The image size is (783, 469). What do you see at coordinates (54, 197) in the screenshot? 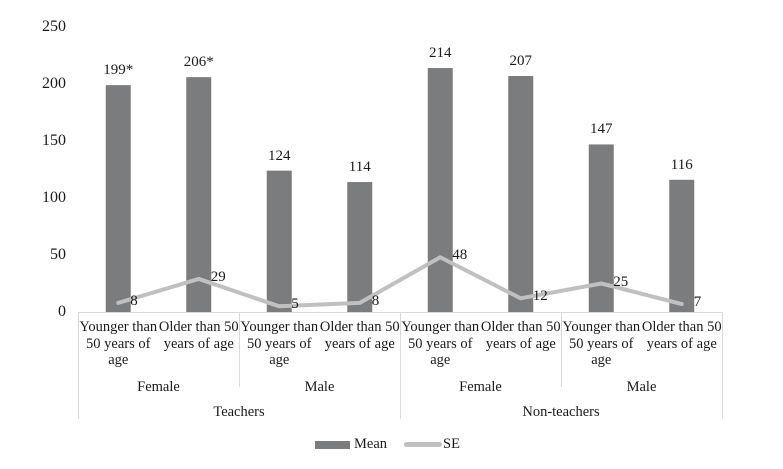
I see `y-tick-label: 100` at bounding box center [54, 197].